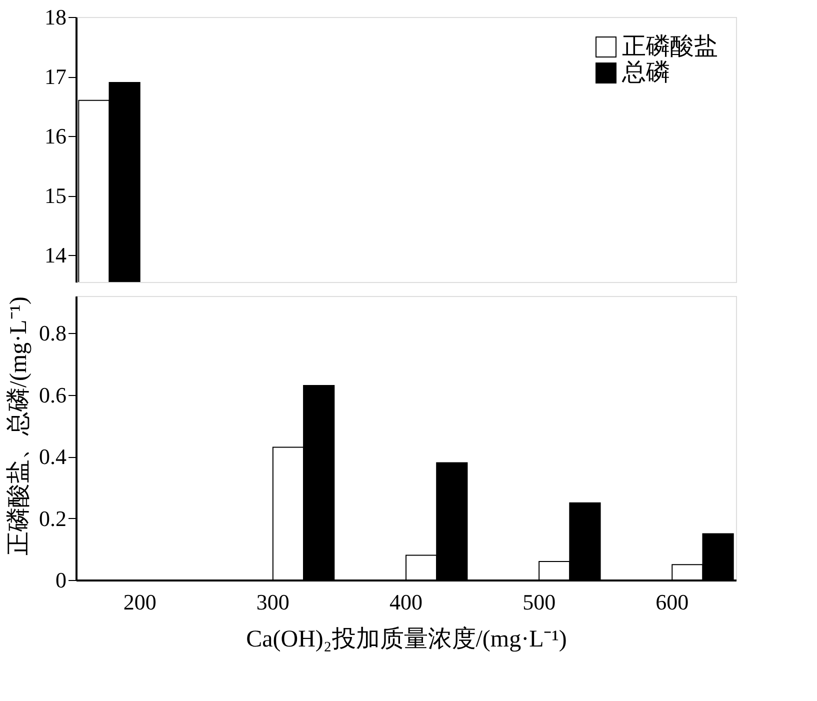 The height and width of the screenshot is (701, 817). What do you see at coordinates (55, 77) in the screenshot?
I see `y-tick-label: 17` at bounding box center [55, 77].